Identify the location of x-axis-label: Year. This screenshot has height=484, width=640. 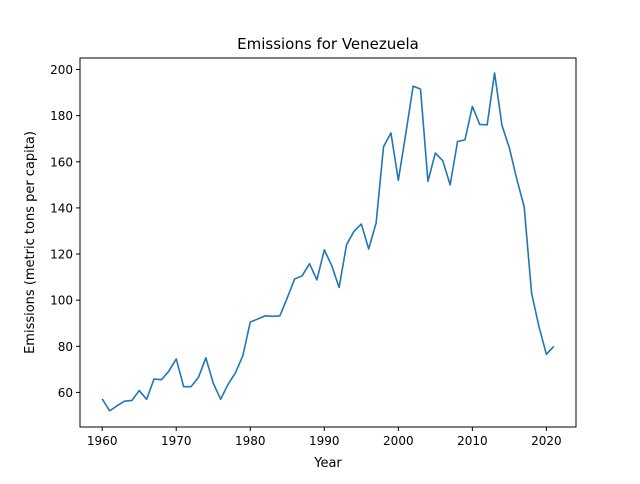
(327, 463).